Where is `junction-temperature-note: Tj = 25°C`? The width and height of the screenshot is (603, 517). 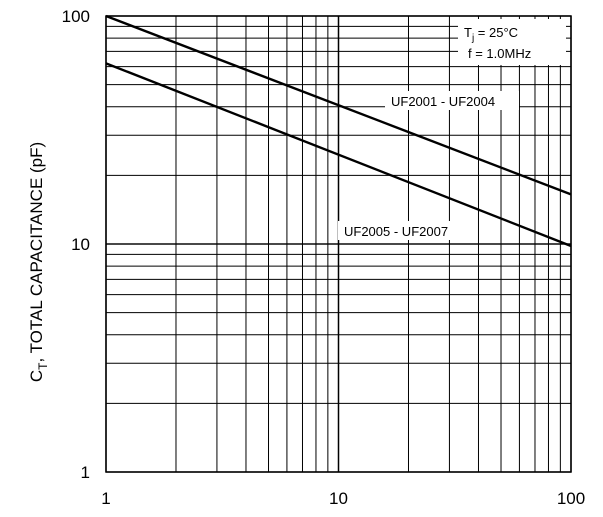
junction-temperature-note: Tj = 25°C is located at coordinates (491, 34).